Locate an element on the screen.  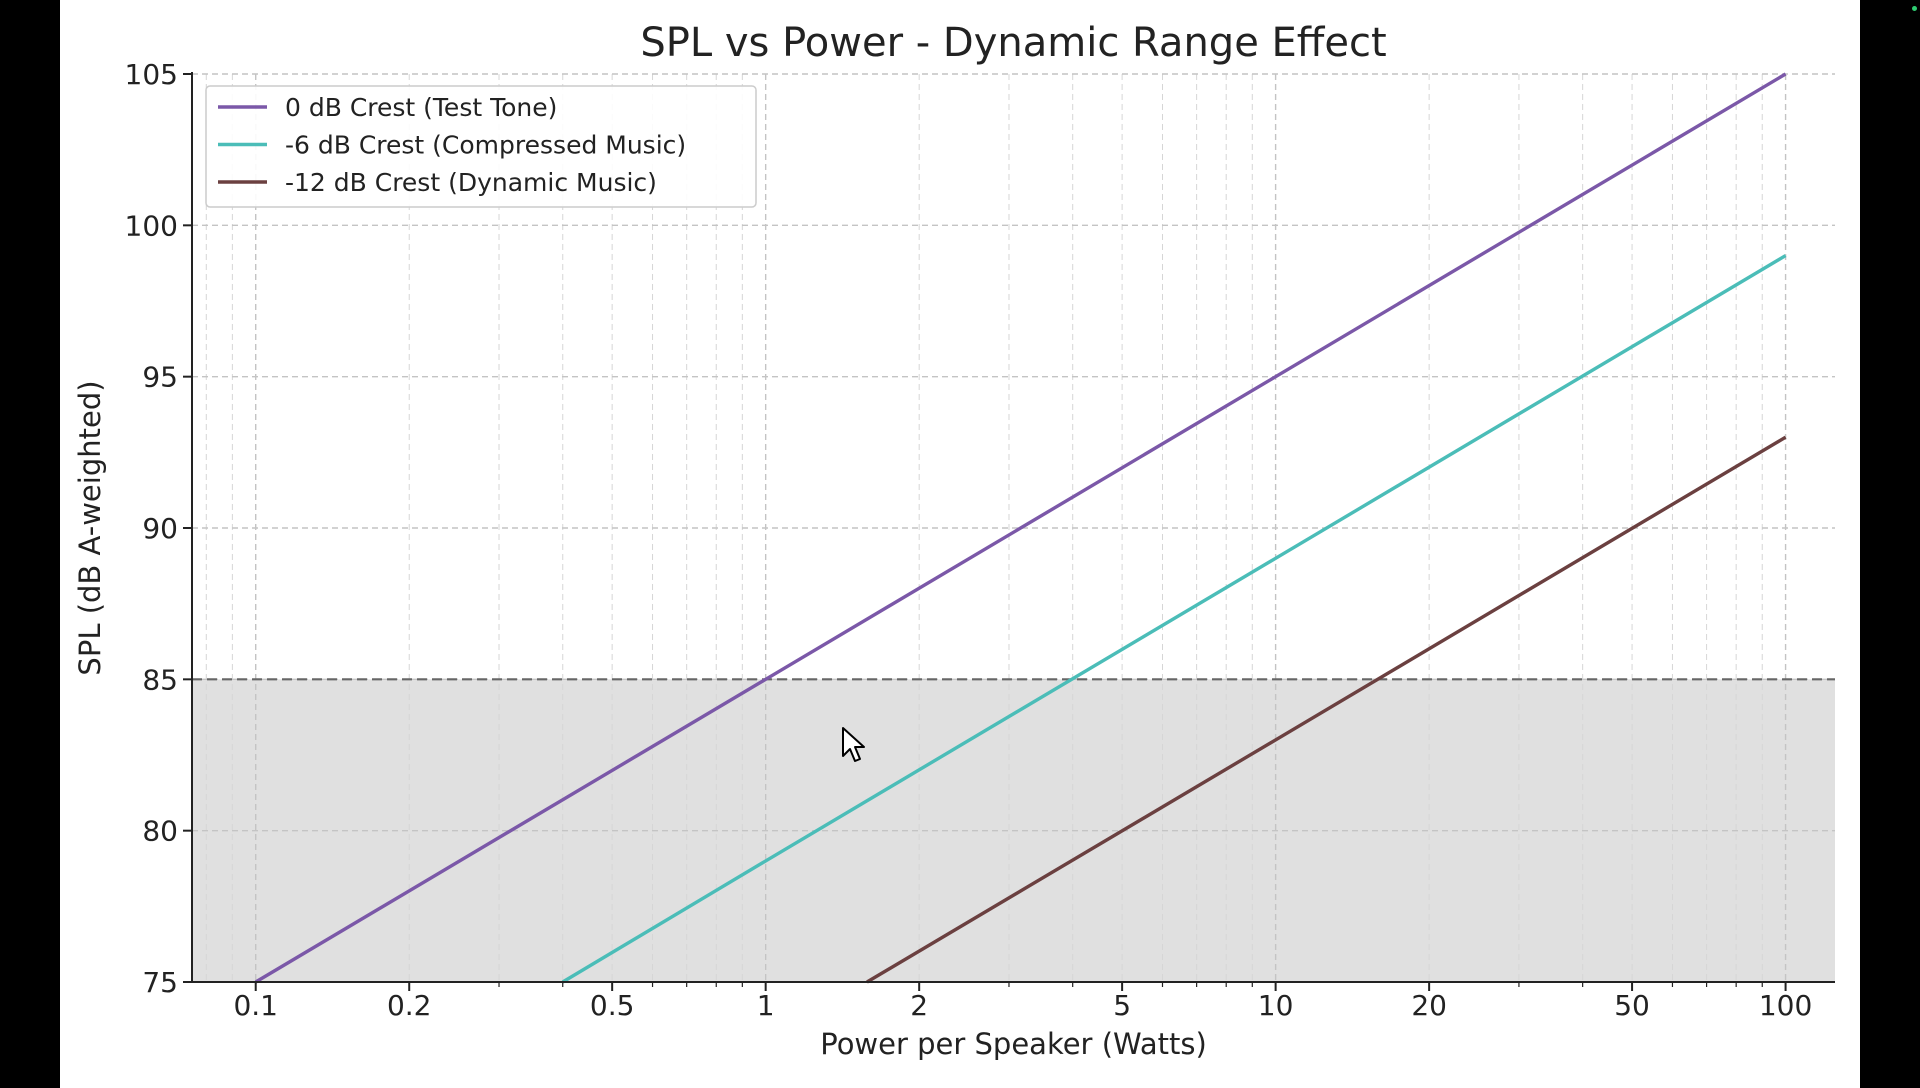
x-tick-label: 100 is located at coordinates (1785, 1005).